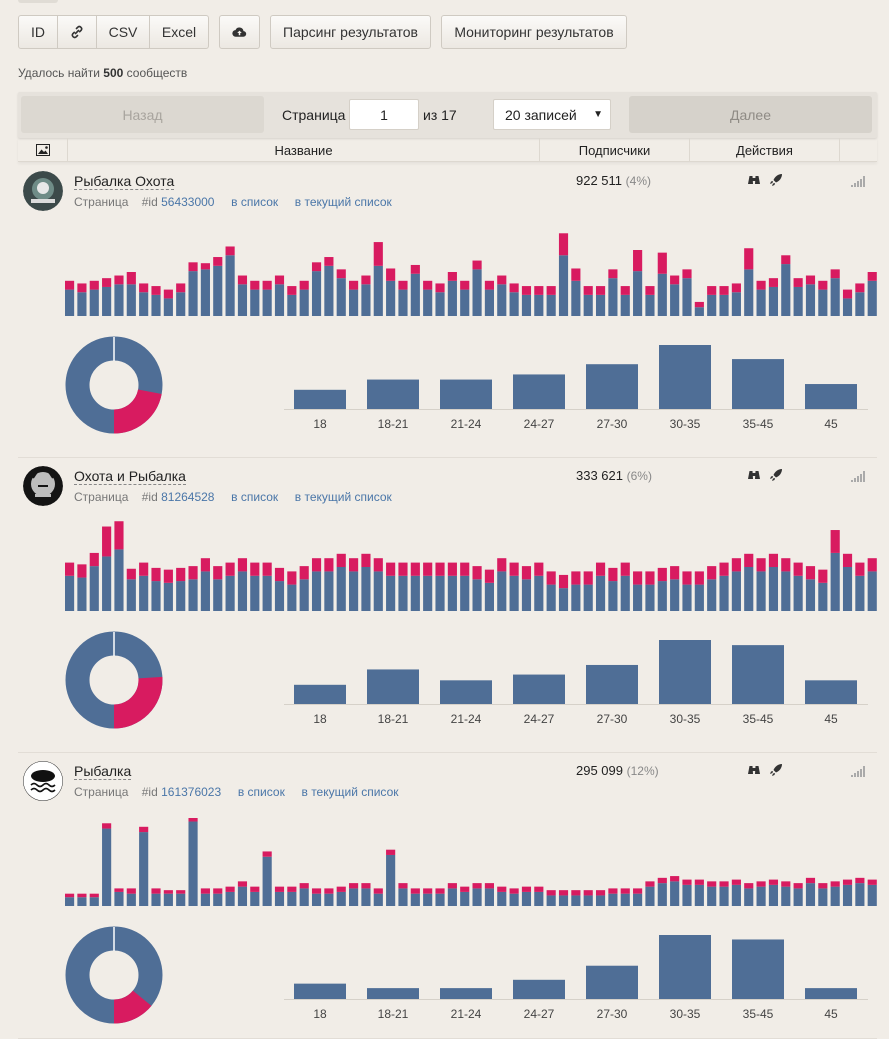 The height and width of the screenshot is (1039, 889). What do you see at coordinates (142, 114) in the screenshot?
I see `back-button: Назад` at bounding box center [142, 114].